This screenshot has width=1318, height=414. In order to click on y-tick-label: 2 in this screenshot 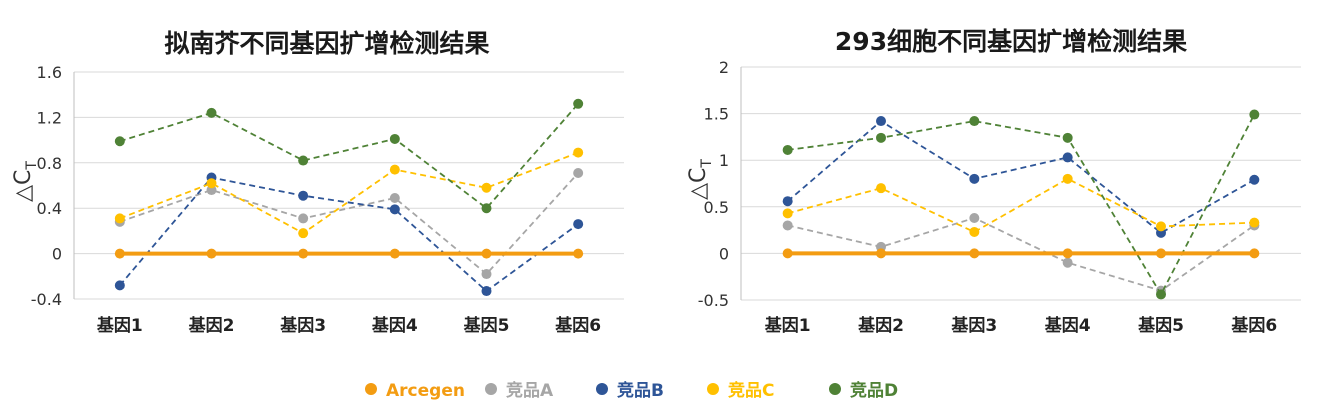, I will do `click(724, 67)`.